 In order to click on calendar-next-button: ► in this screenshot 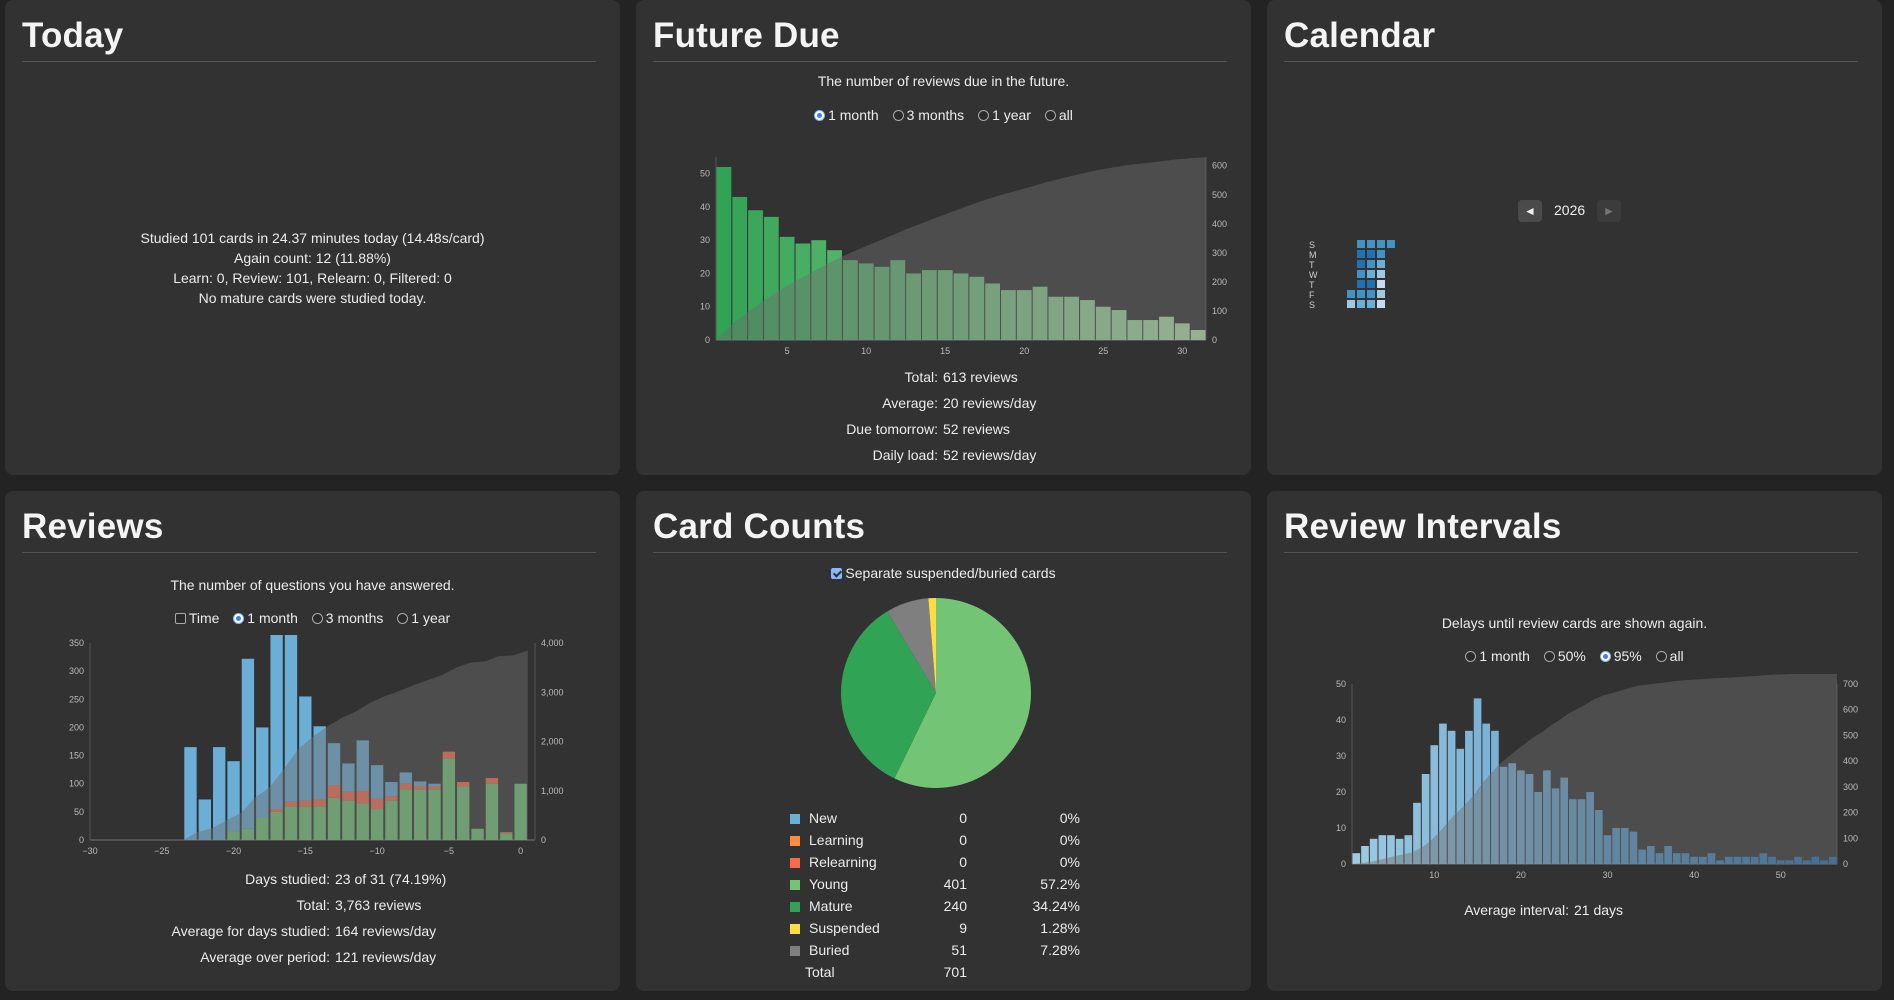, I will do `click(1609, 211)`.